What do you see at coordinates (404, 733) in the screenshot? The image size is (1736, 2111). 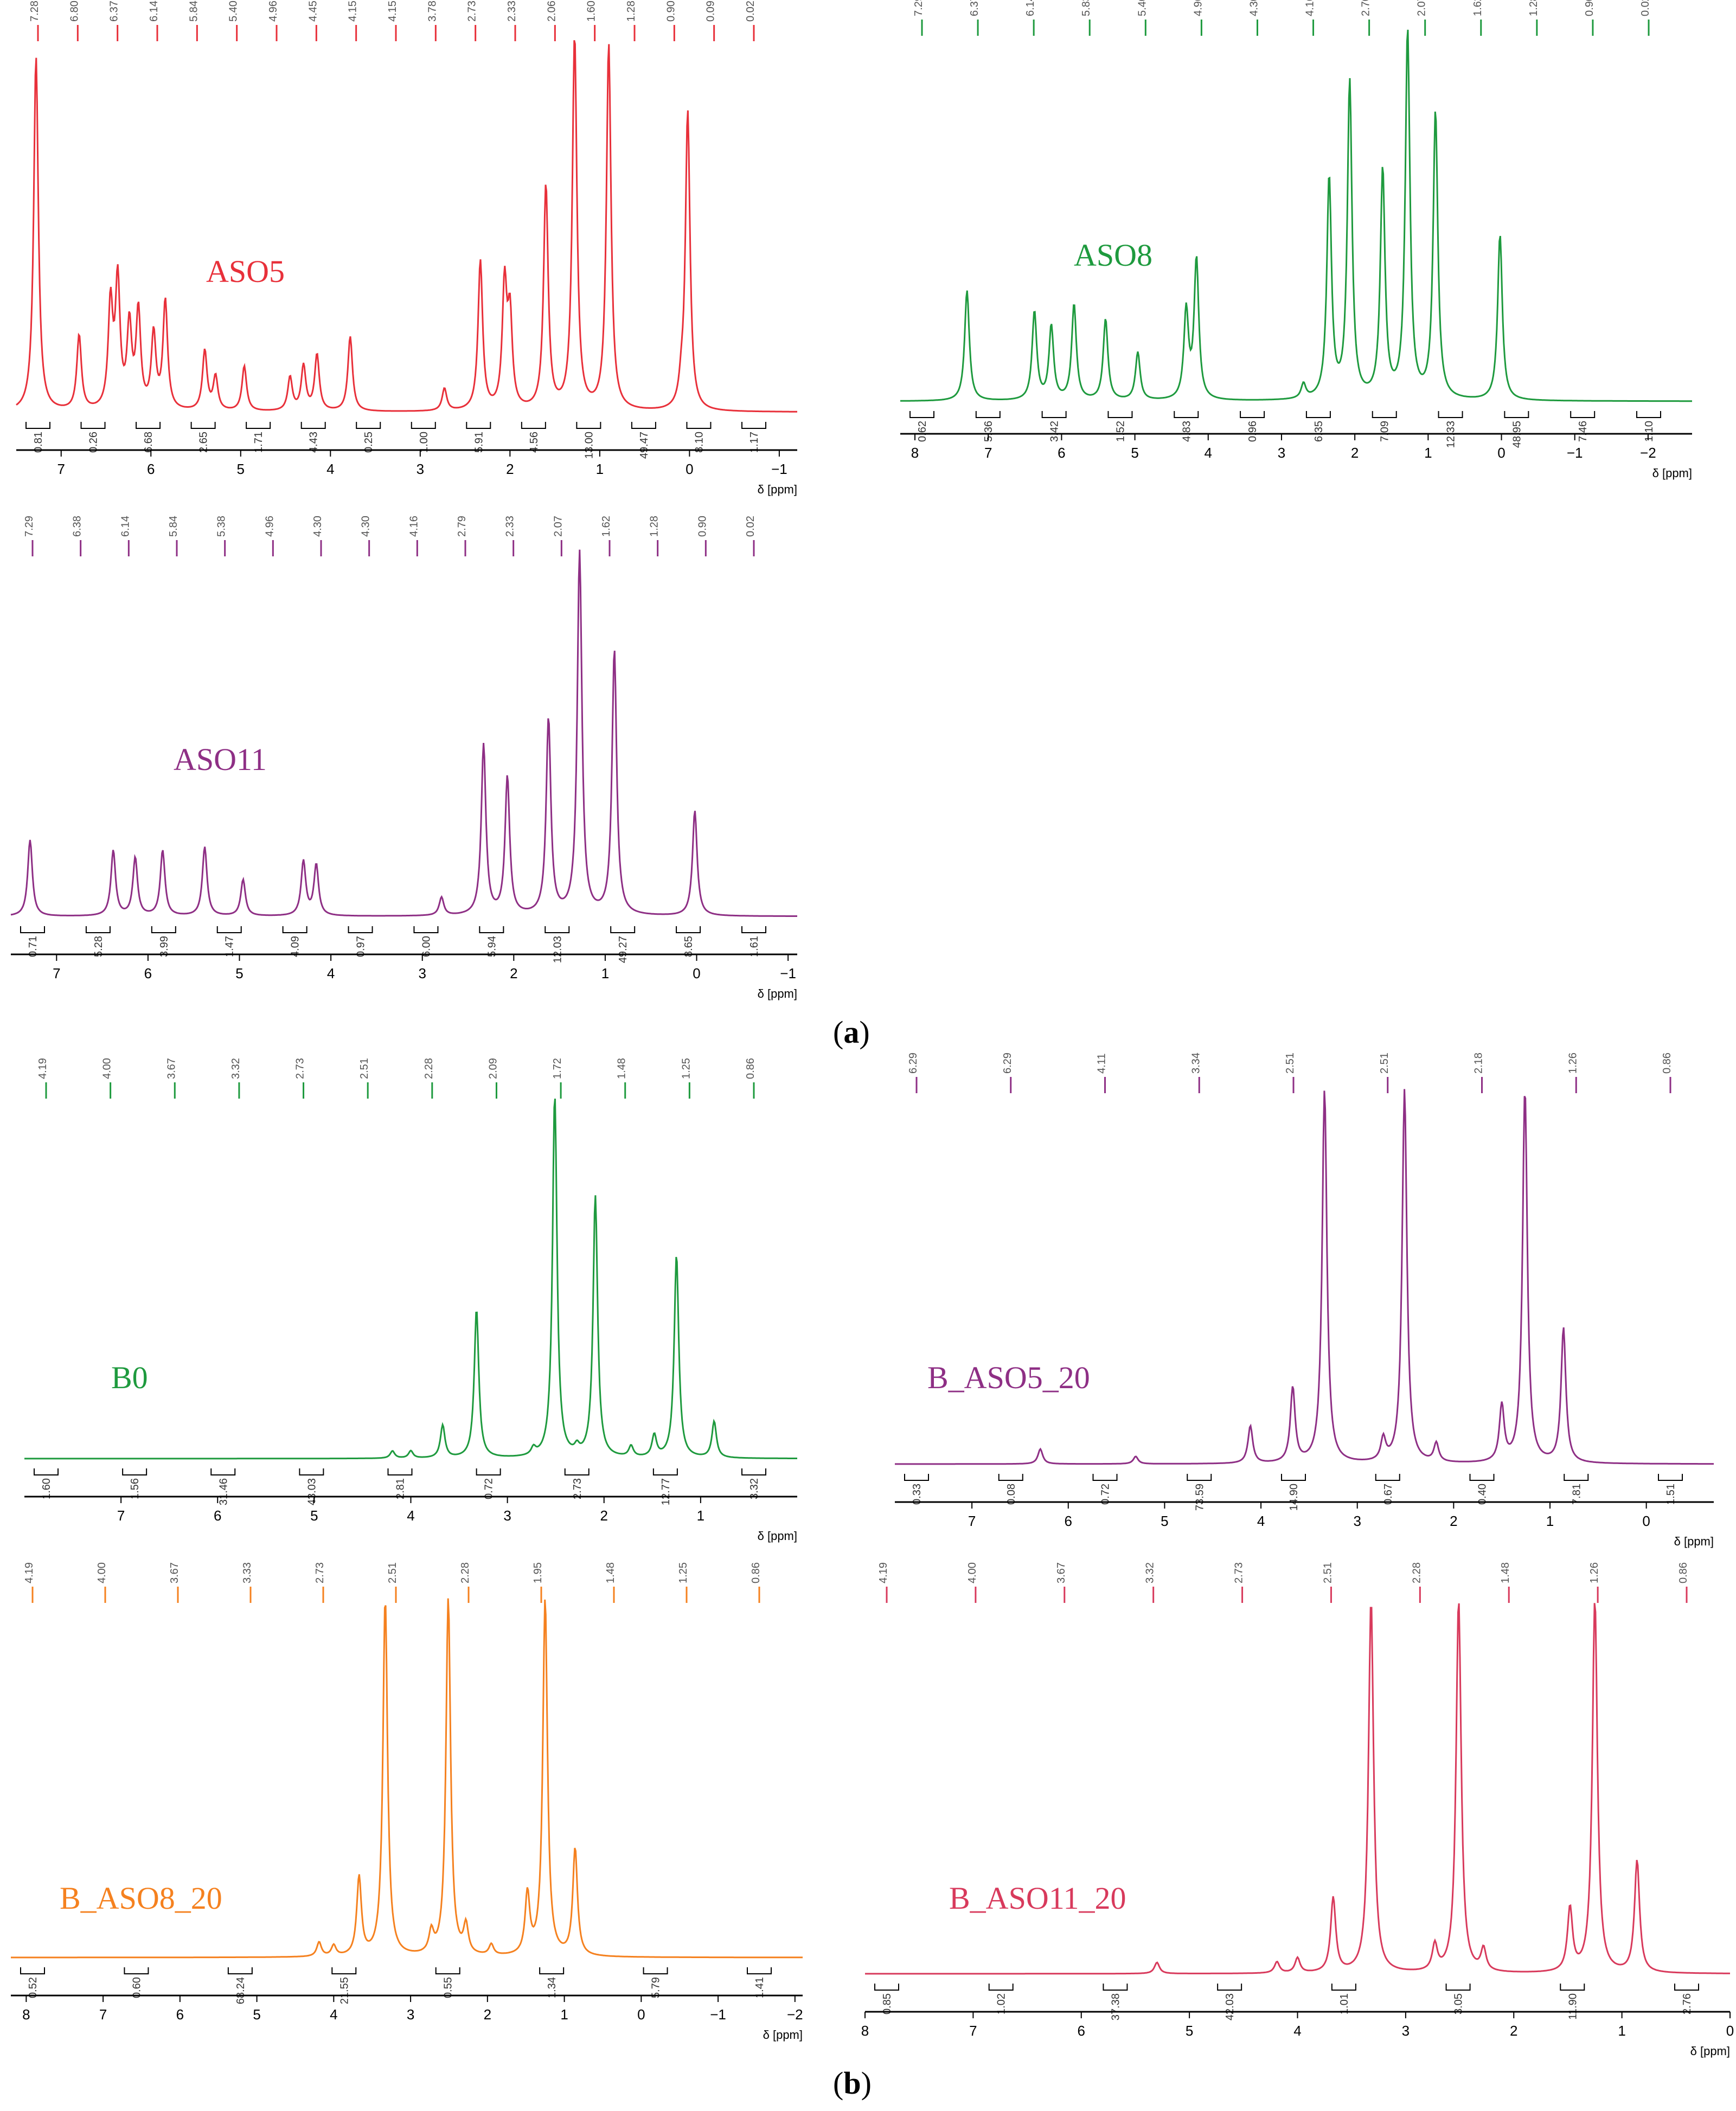 I see `spectrum-line` at bounding box center [404, 733].